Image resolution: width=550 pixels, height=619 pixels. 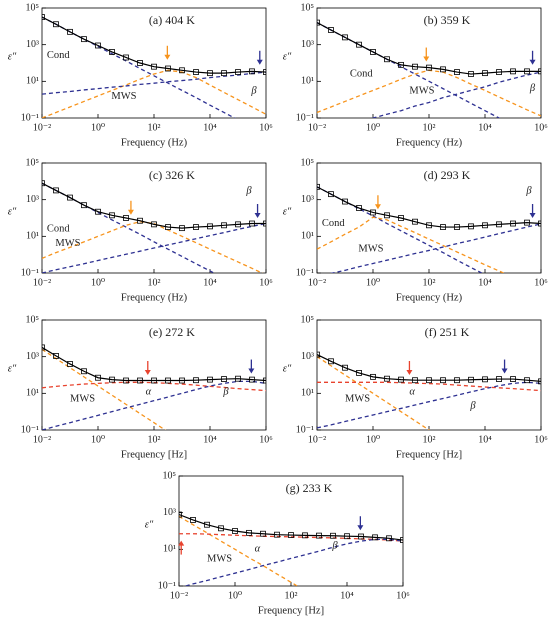 I want to click on curve-label: α, so click(x=149, y=391).